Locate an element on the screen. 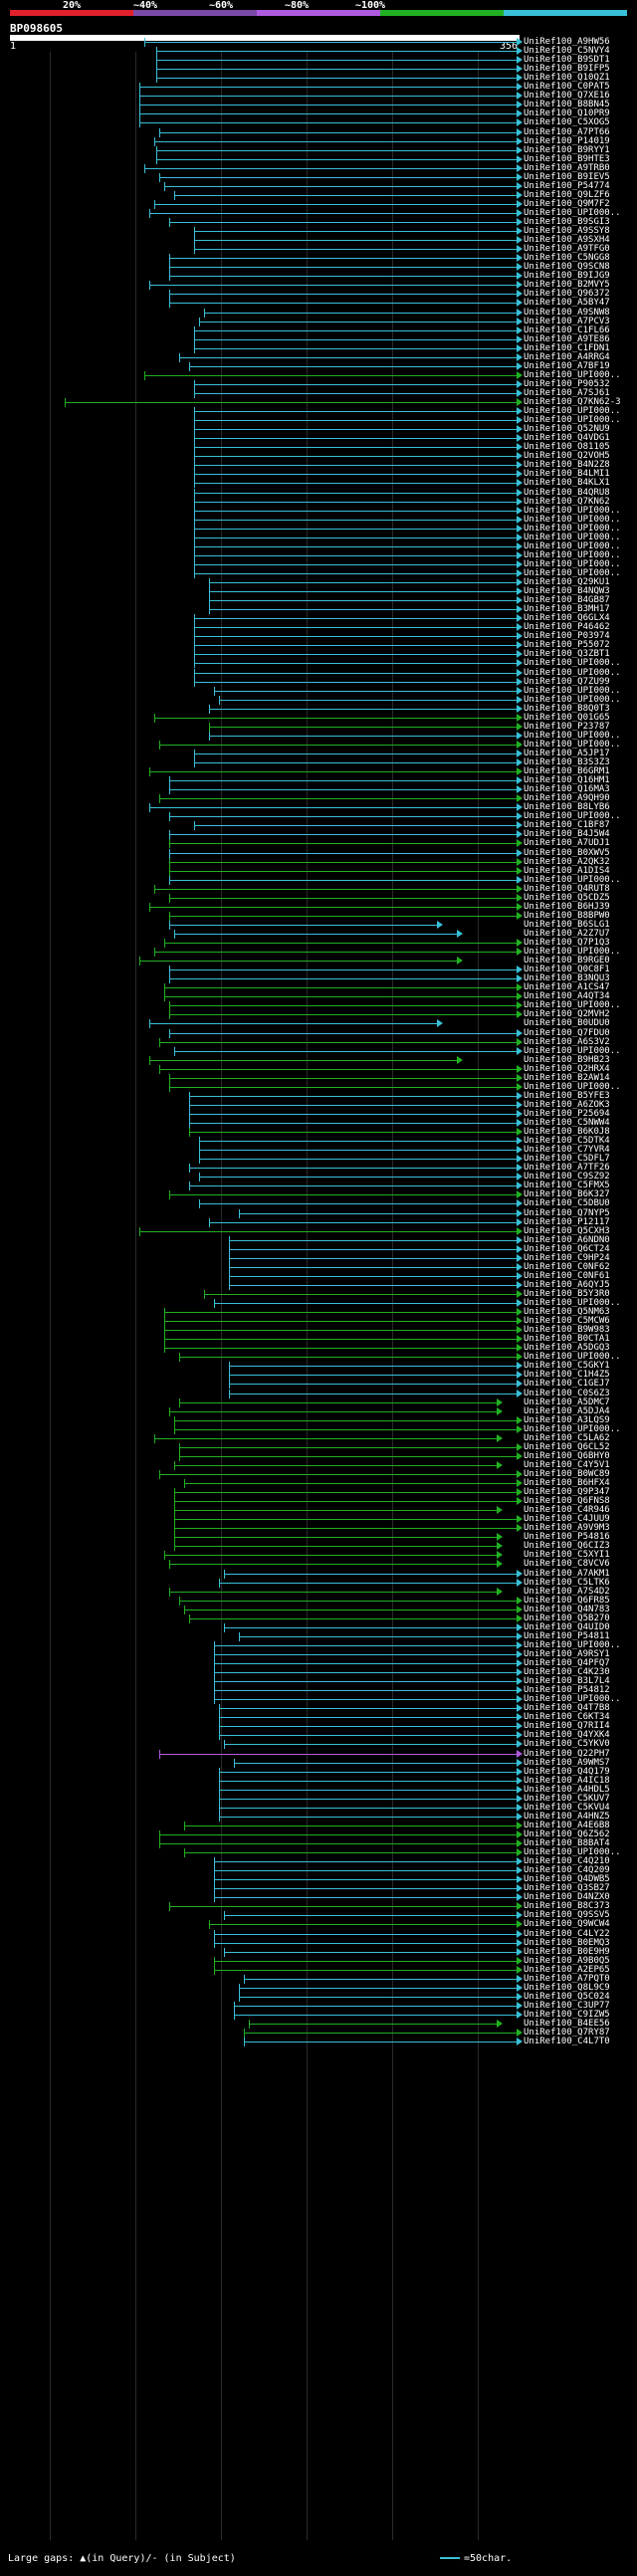  hit-row: UniRef100_Q6BHY0 is located at coordinates (318, 1456).